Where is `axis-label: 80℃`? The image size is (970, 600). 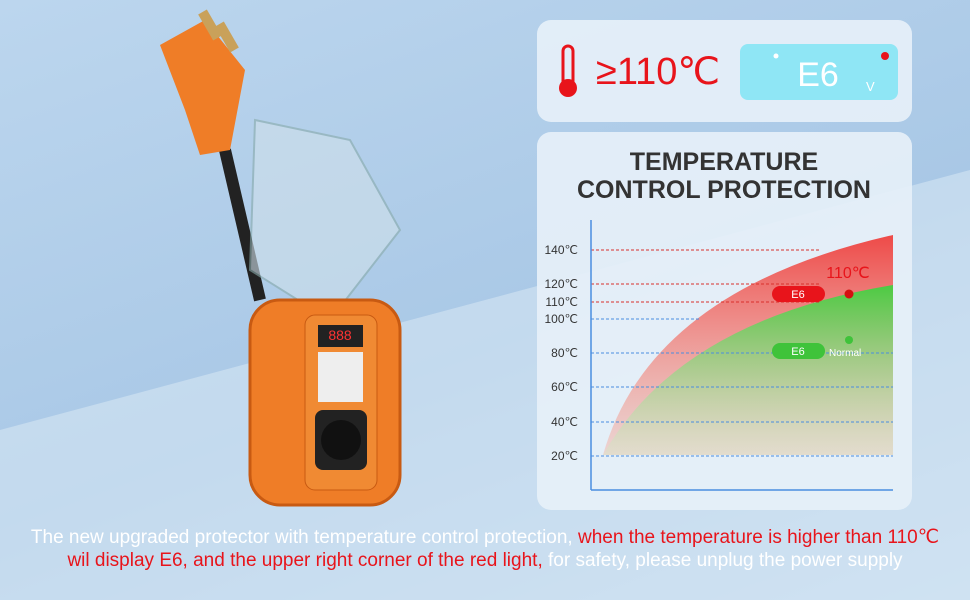 axis-label: 80℃ is located at coordinates (564, 353).